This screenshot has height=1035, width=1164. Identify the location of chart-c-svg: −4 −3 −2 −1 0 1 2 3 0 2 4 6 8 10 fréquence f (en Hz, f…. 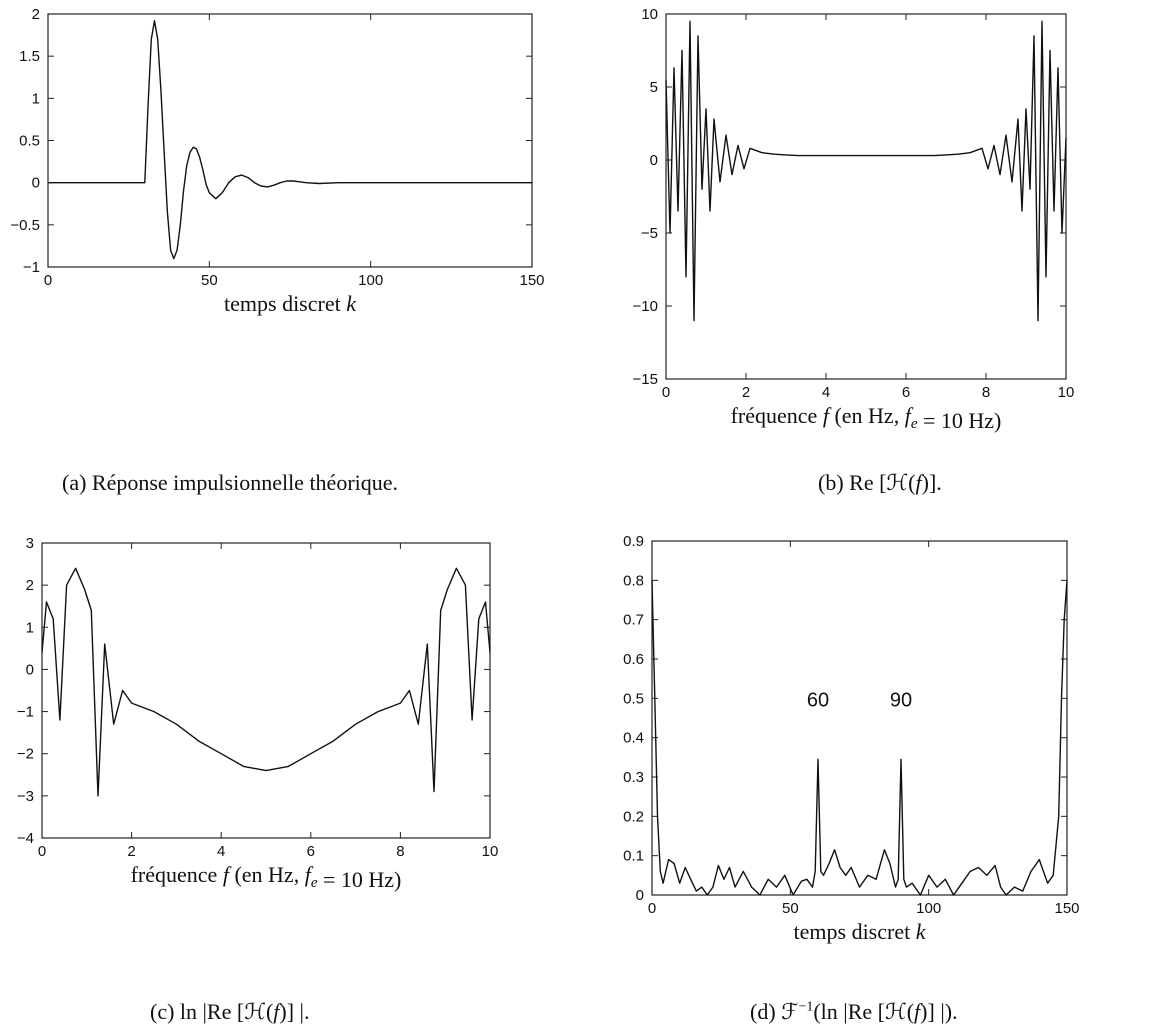
(258, 713).